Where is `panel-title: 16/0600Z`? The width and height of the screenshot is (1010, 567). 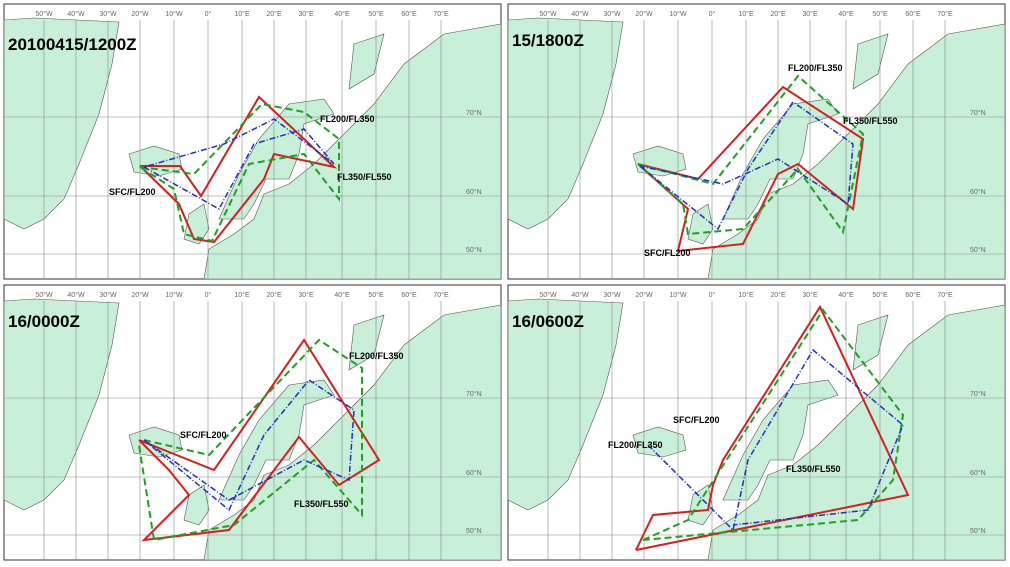 panel-title: 16/0600Z is located at coordinates (548, 321).